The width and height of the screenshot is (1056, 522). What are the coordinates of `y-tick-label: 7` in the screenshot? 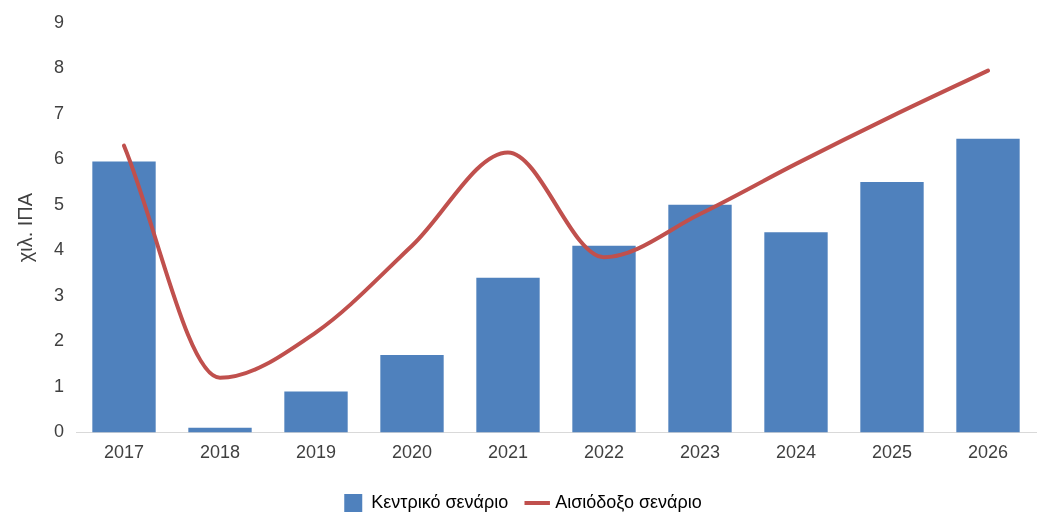 It's located at (59, 112).